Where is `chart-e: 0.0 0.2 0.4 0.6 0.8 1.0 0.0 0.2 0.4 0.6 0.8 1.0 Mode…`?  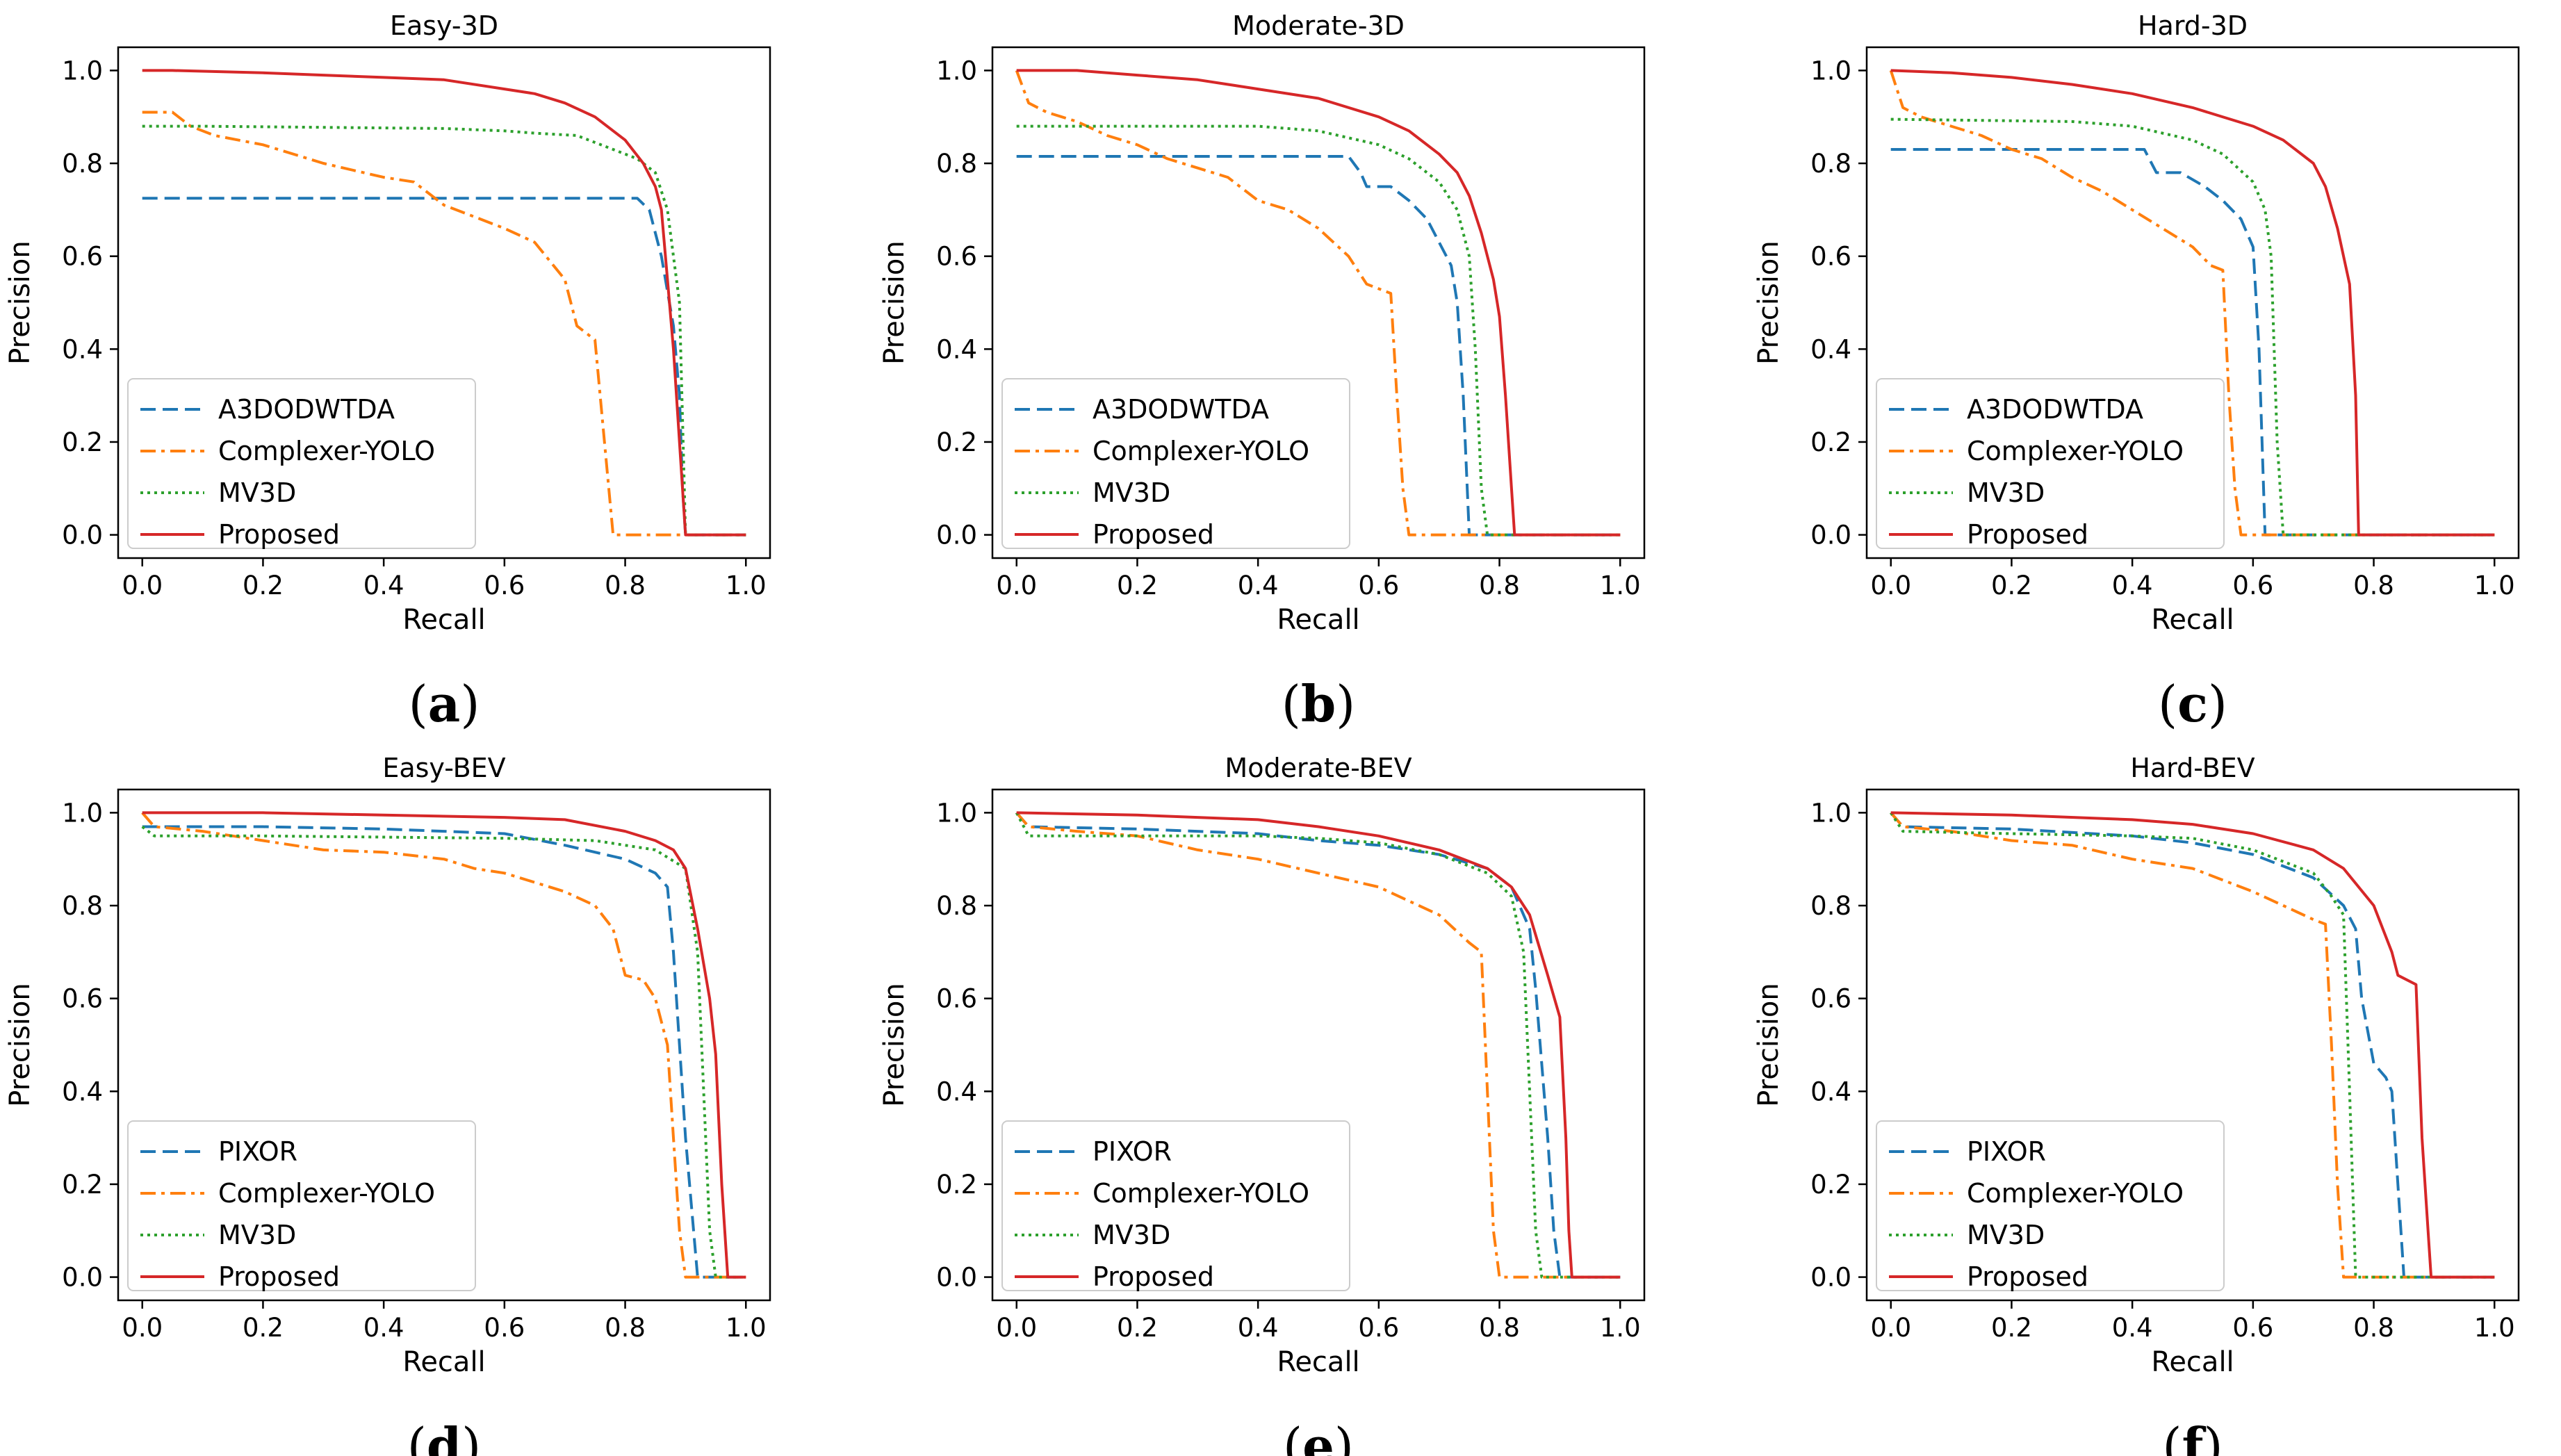
chart-e: 0.0 0.2 0.4 0.6 0.8 1.0 0.0 0.2 0.4 0.6 0.8 1.0 Mode… is located at coordinates (1262, 1104).